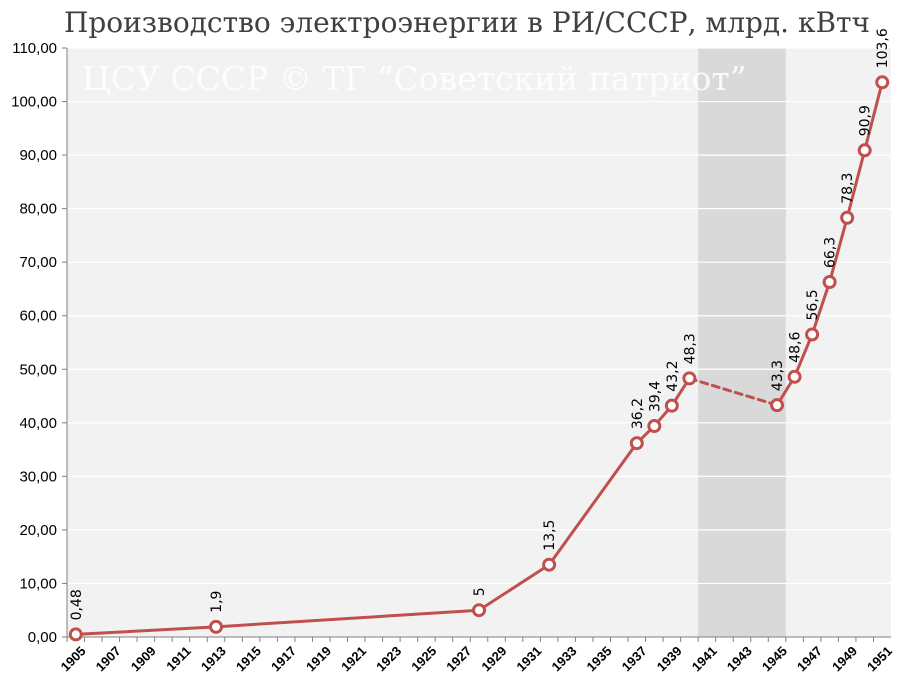 The width and height of the screenshot is (901, 694). Describe the element at coordinates (143, 658) in the screenshot. I see `x-tick-label: 1909` at that location.